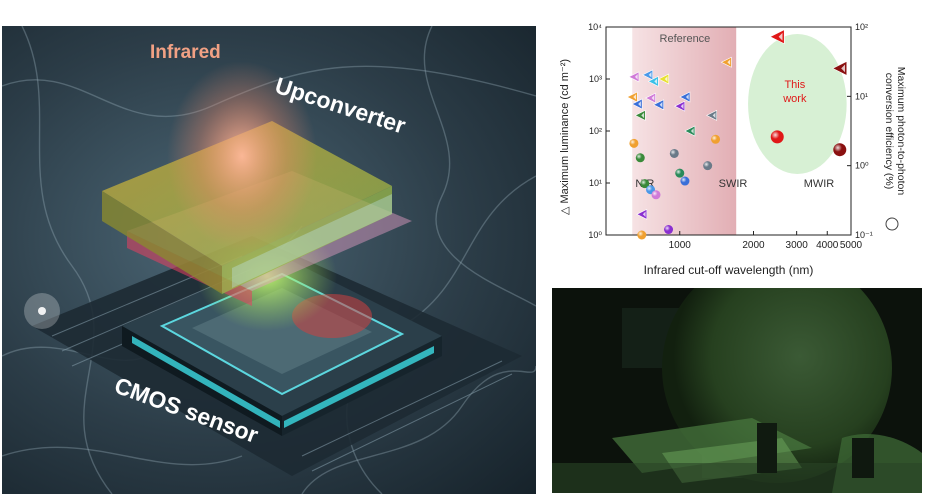  I want to click on infrared-beam, so click(242, 156).